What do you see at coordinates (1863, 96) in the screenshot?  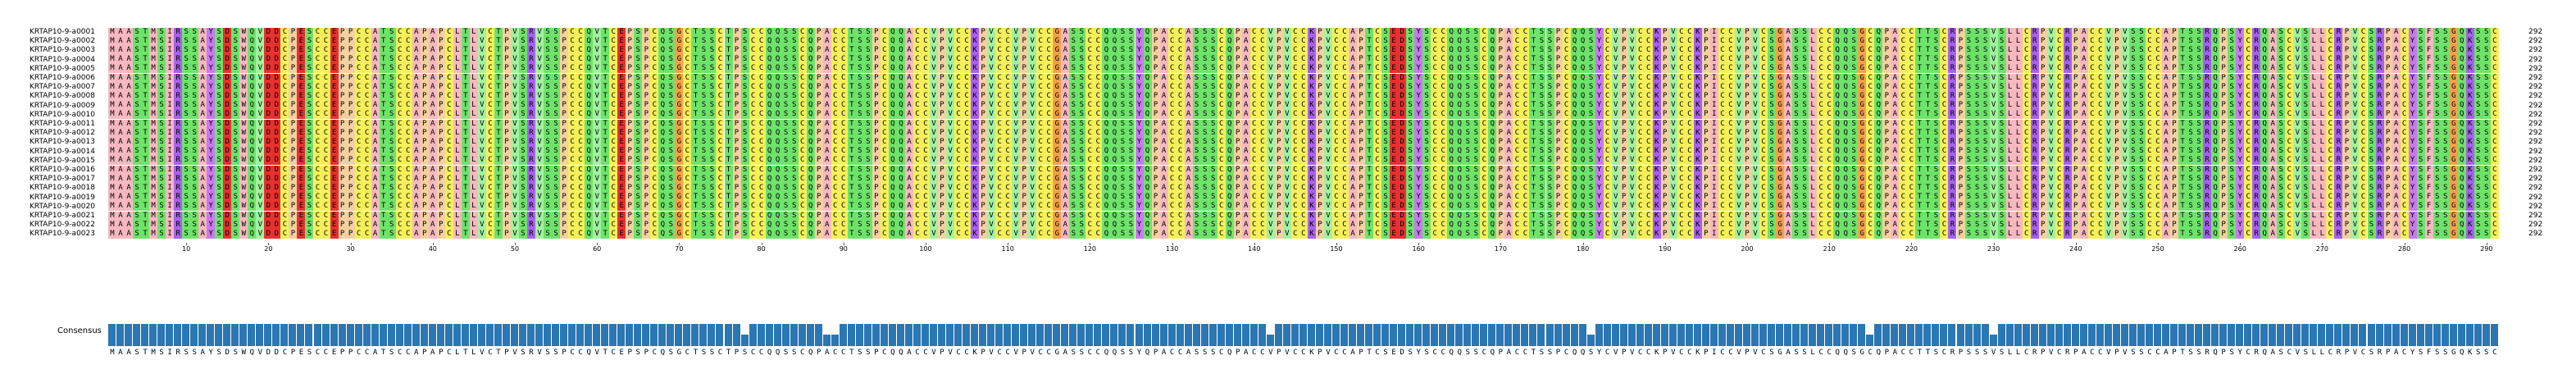 I see `residue-cell: G` at bounding box center [1863, 96].